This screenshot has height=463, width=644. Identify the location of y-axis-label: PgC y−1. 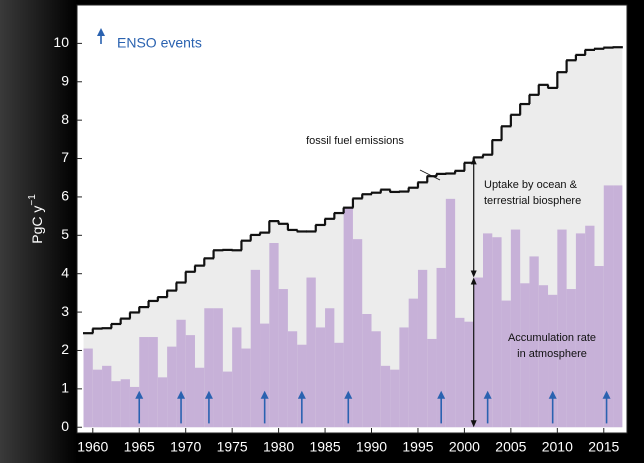
(36, 219).